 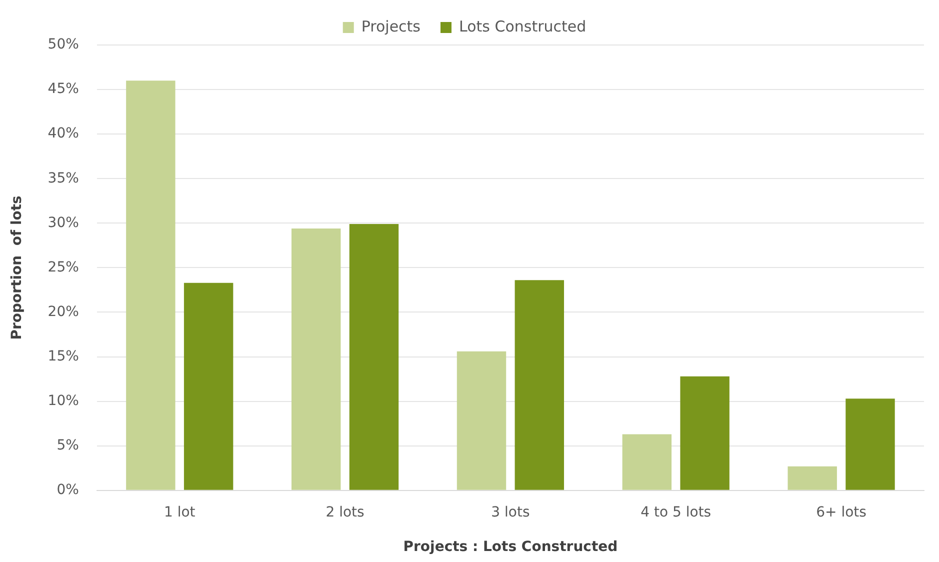 What do you see at coordinates (510, 547) in the screenshot?
I see `x-axis-title: Projects : Lots Constructed` at bounding box center [510, 547].